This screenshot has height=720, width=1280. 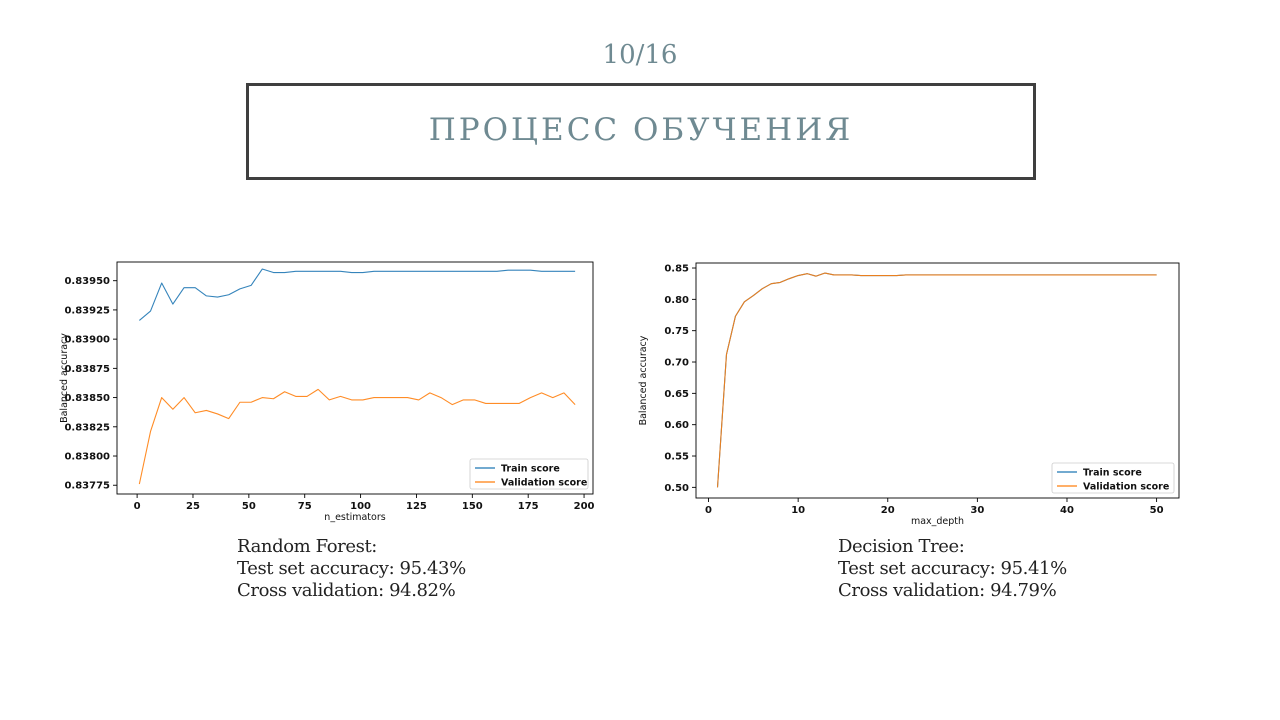 What do you see at coordinates (901, 546) in the screenshot?
I see `caption-model-name: Decision Tree:` at bounding box center [901, 546].